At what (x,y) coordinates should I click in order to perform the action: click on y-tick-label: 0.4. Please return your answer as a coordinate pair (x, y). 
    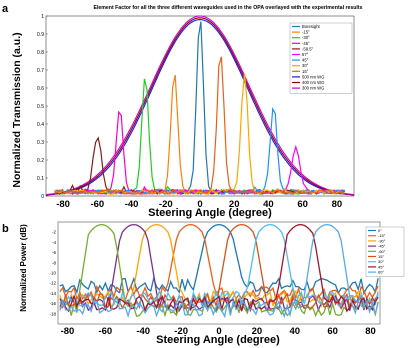
    Looking at the image, I should click on (40, 125).